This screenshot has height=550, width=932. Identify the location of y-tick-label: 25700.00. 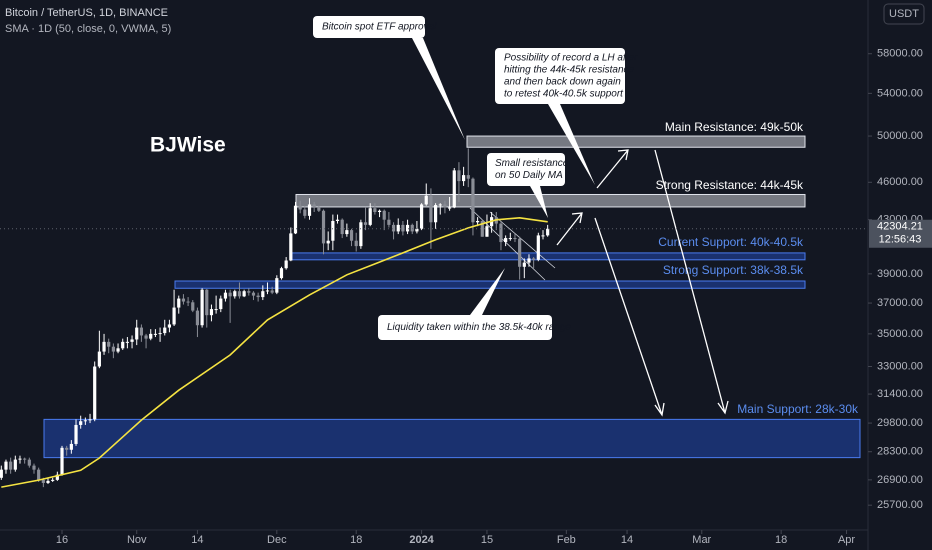
(900, 505).